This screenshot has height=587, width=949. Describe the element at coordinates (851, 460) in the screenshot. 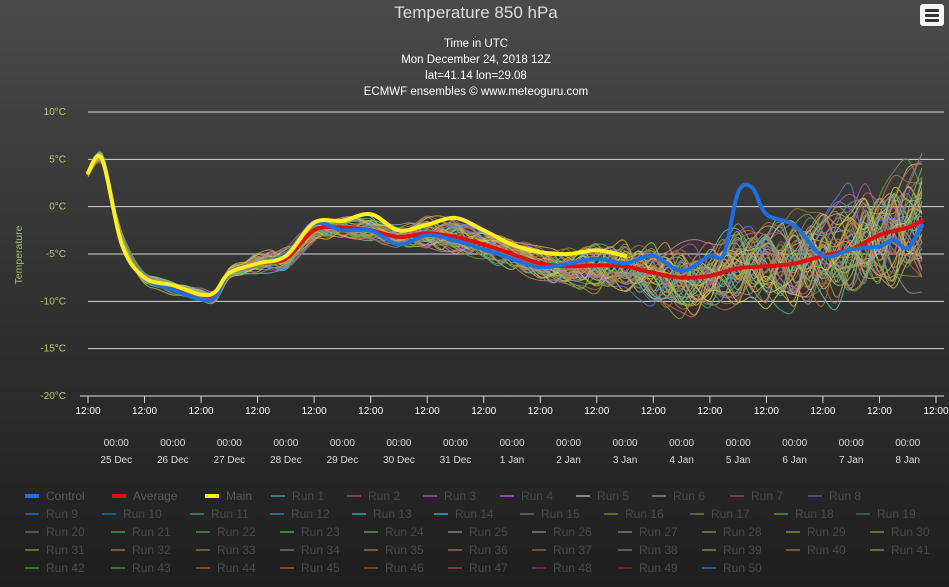

I see `day-tick-date: 7 Jan` at that location.